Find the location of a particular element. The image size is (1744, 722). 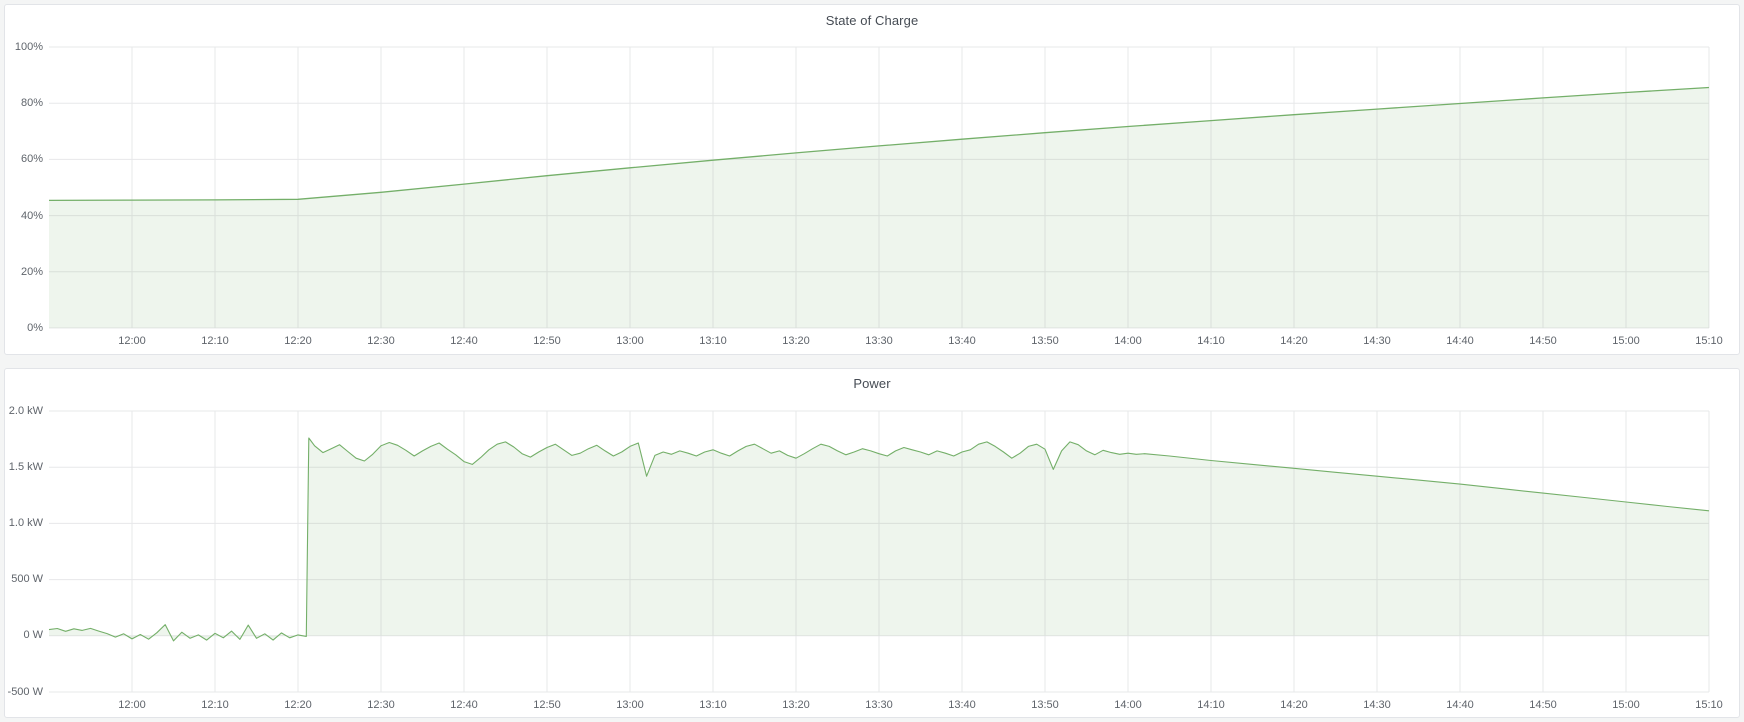

y-axis-label: 40% is located at coordinates (31, 215).